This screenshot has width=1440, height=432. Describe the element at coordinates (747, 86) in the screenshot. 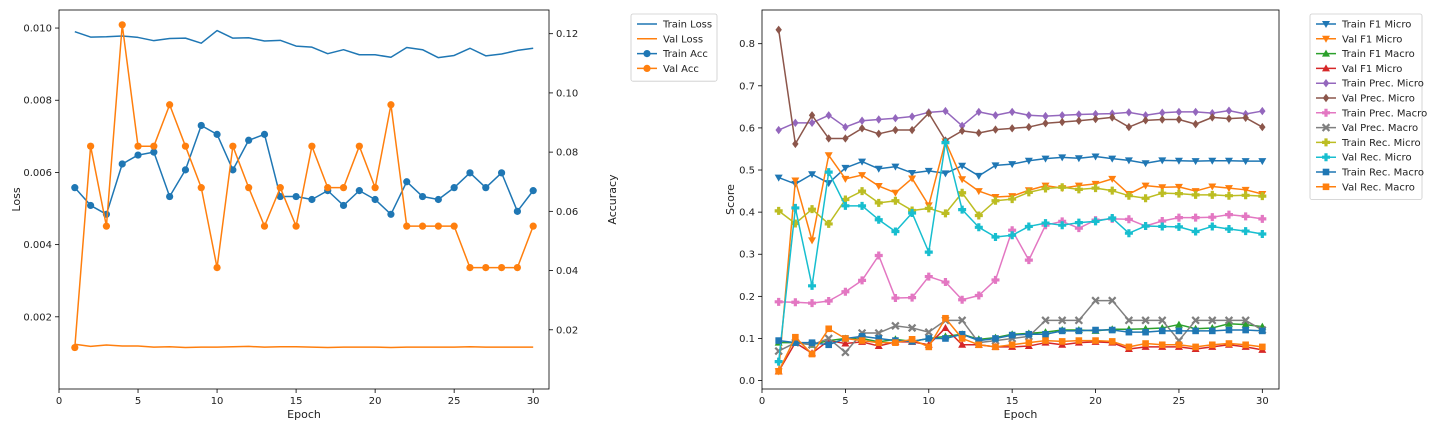

I see `y-tick-label: 0.7` at that location.